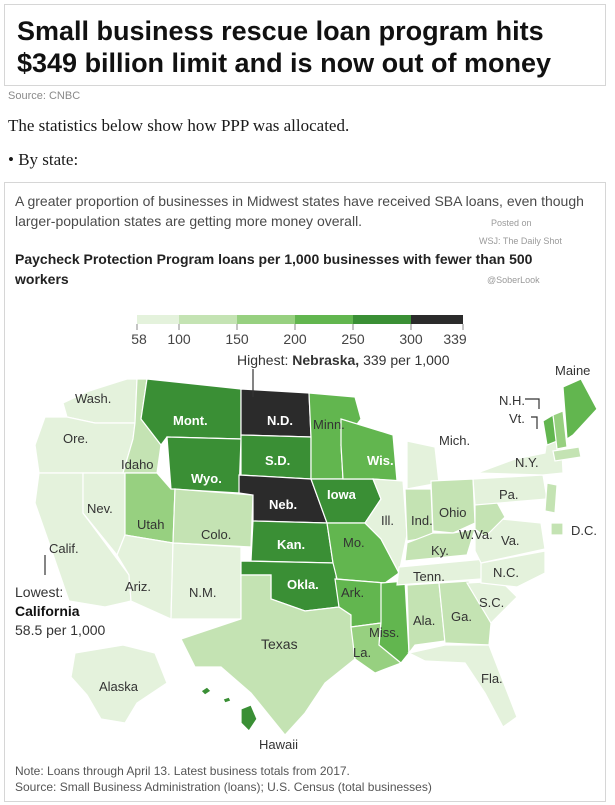  I want to click on label-kan: Kan., so click(291, 544).